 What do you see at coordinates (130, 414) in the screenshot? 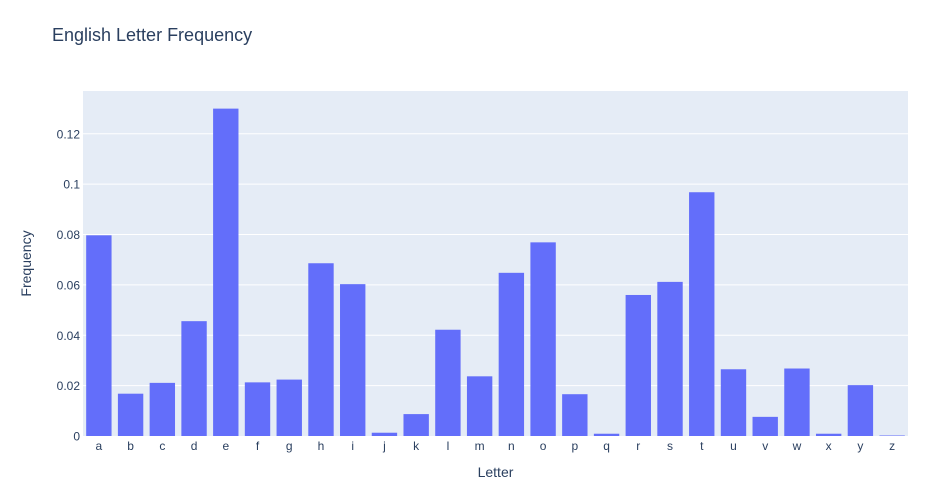
I see `bar-b` at bounding box center [130, 414].